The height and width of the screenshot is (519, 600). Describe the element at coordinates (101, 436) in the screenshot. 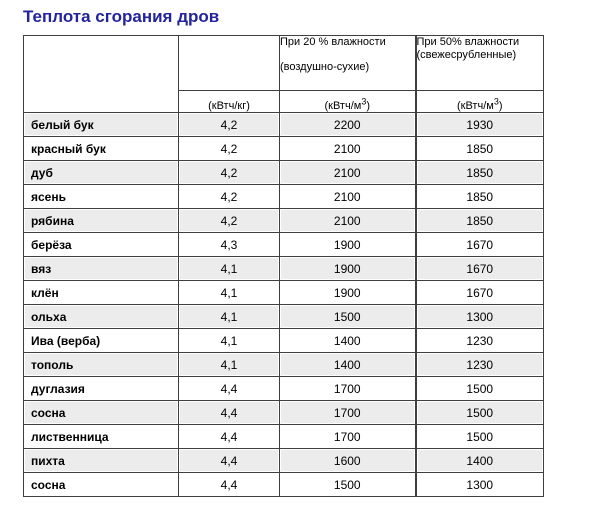

I see `cell-wood-name: лиственница` at that location.